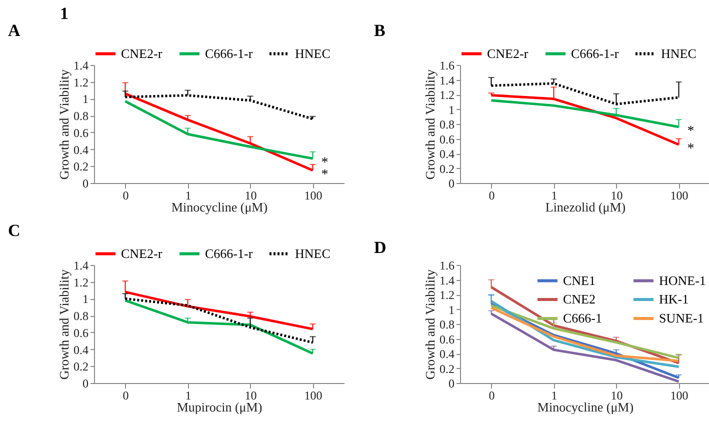 The height and width of the screenshot is (433, 709). What do you see at coordinates (681, 318) in the screenshot?
I see `legend-label: SUNE-1` at bounding box center [681, 318].